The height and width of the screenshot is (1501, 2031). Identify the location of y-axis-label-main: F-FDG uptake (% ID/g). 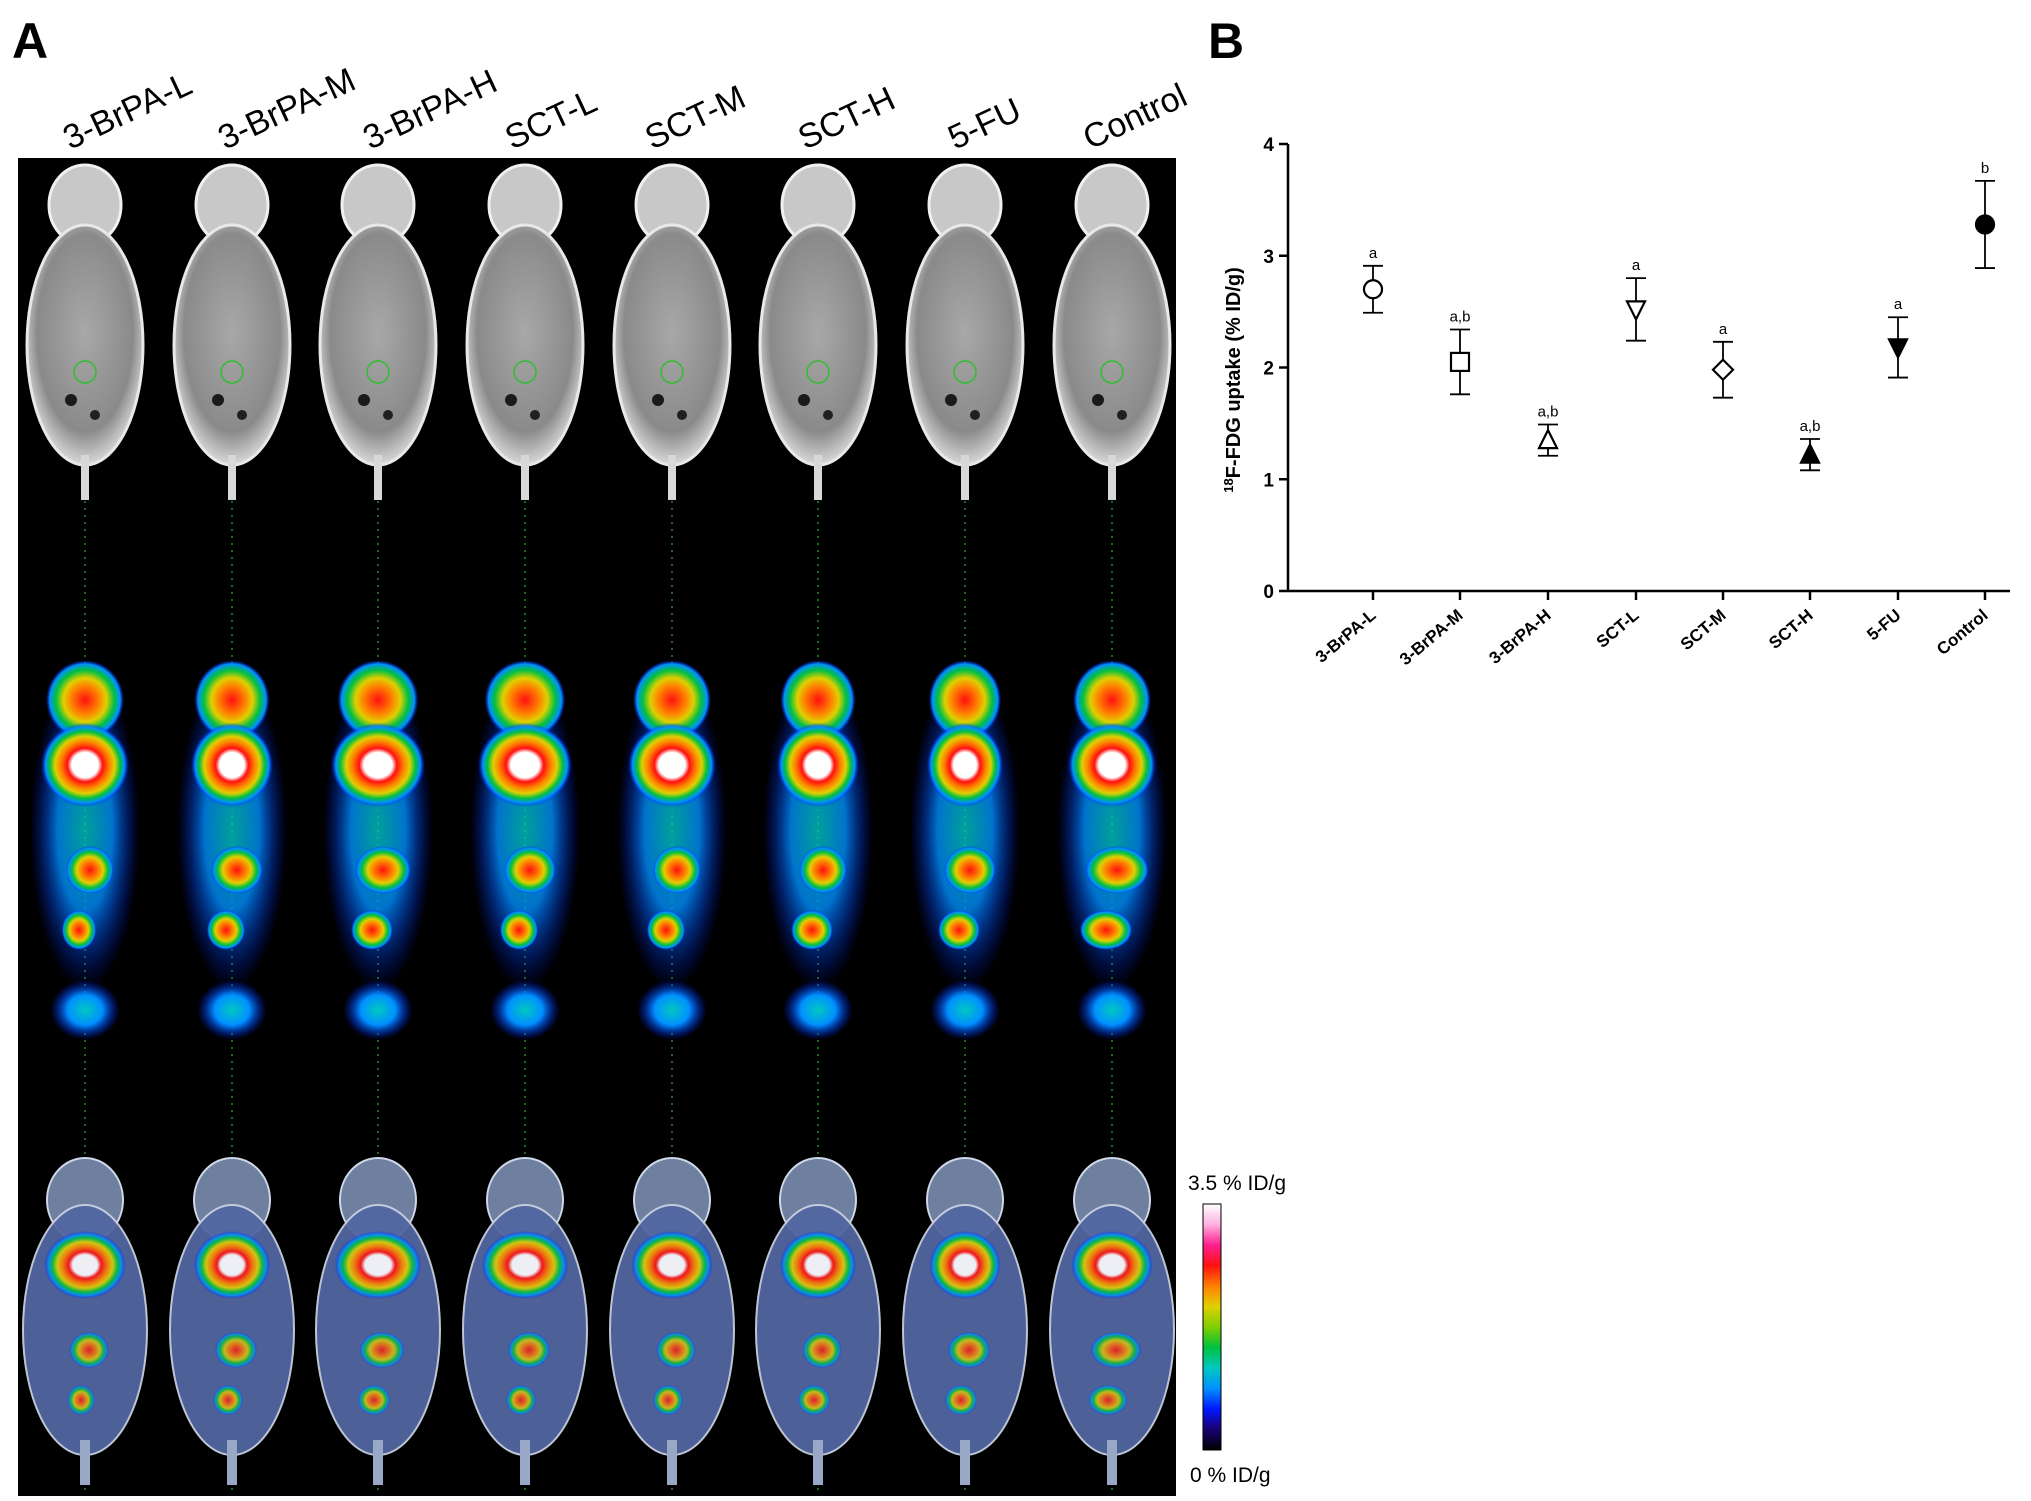
(1234, 372).